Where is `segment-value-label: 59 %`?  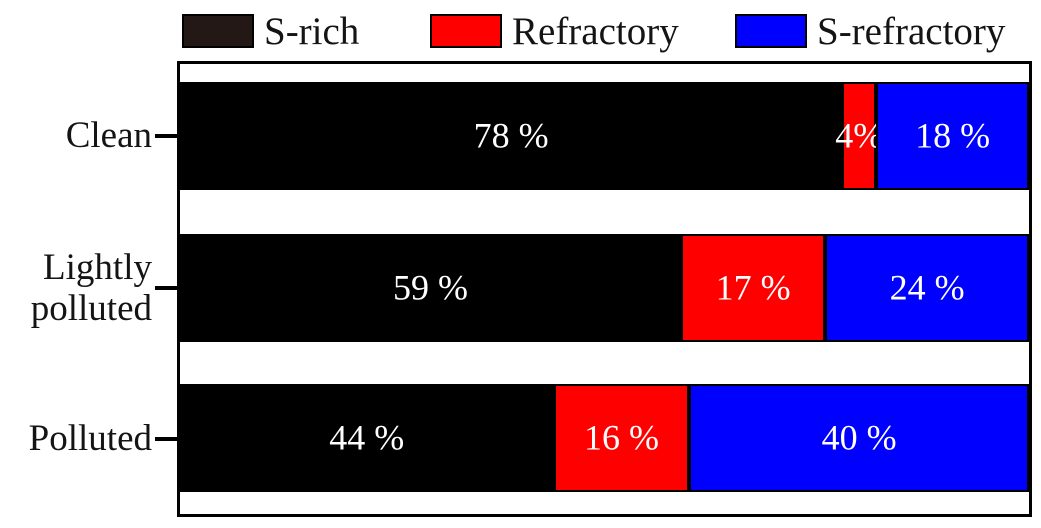 segment-value-label: 59 % is located at coordinates (430, 287).